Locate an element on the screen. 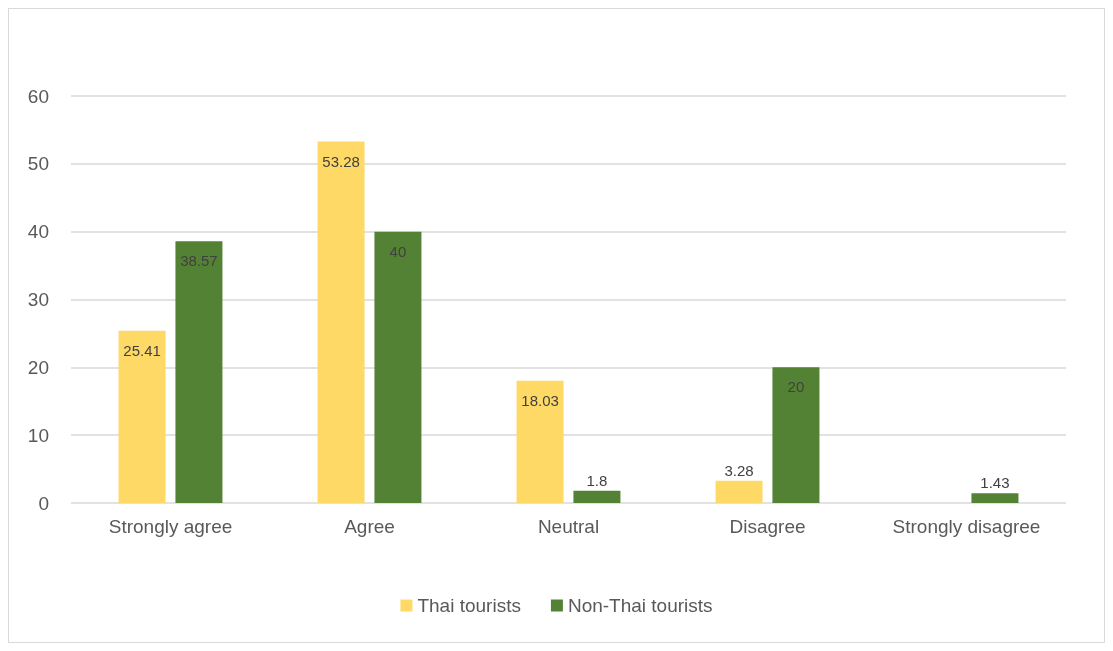 This screenshot has height=651, width=1113. x-tick-label: Strongly agree is located at coordinates (170, 526).